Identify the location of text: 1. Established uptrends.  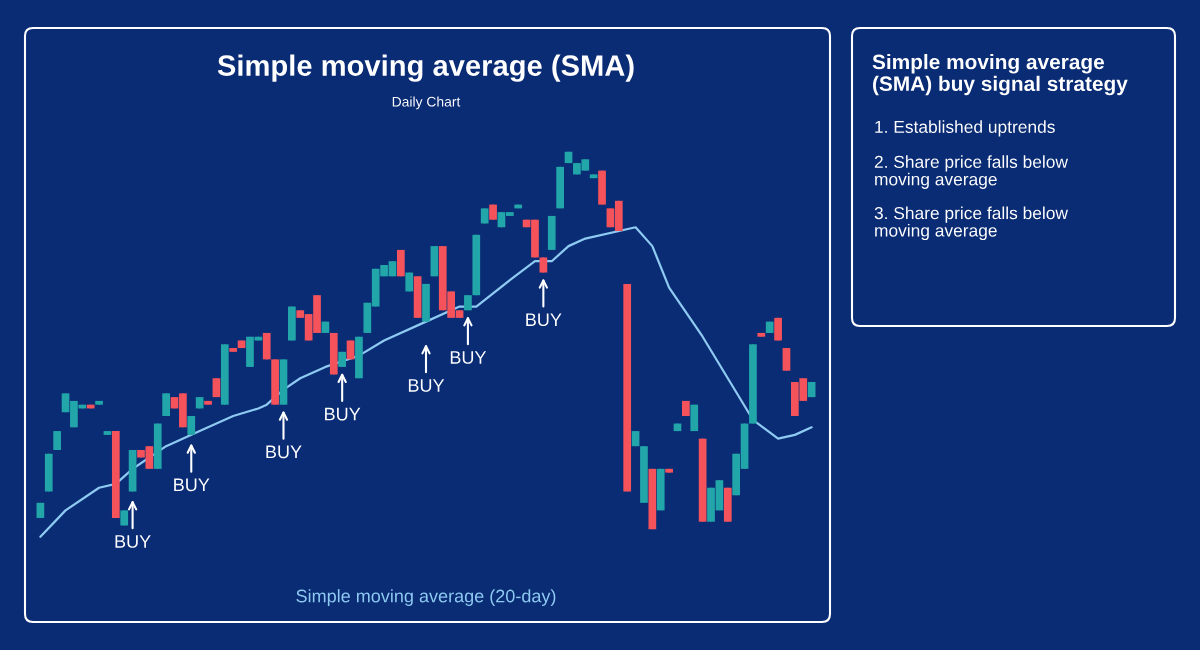
(965, 128).